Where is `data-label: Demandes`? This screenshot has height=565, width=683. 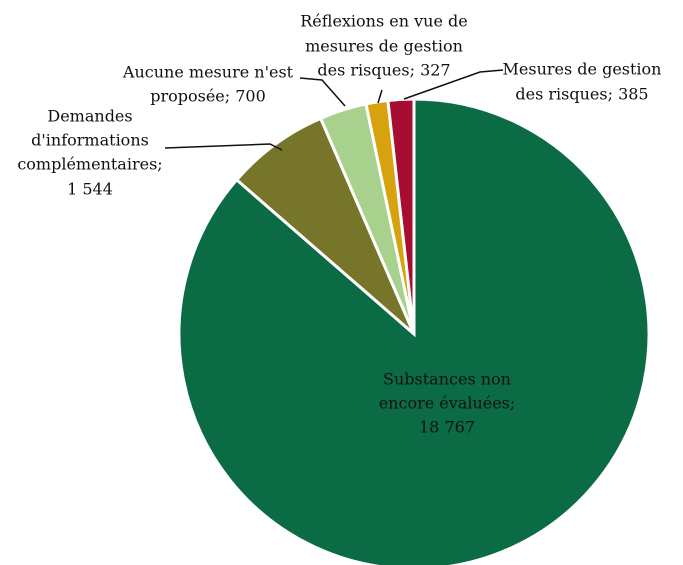
data-label: Demandes is located at coordinates (89, 116).